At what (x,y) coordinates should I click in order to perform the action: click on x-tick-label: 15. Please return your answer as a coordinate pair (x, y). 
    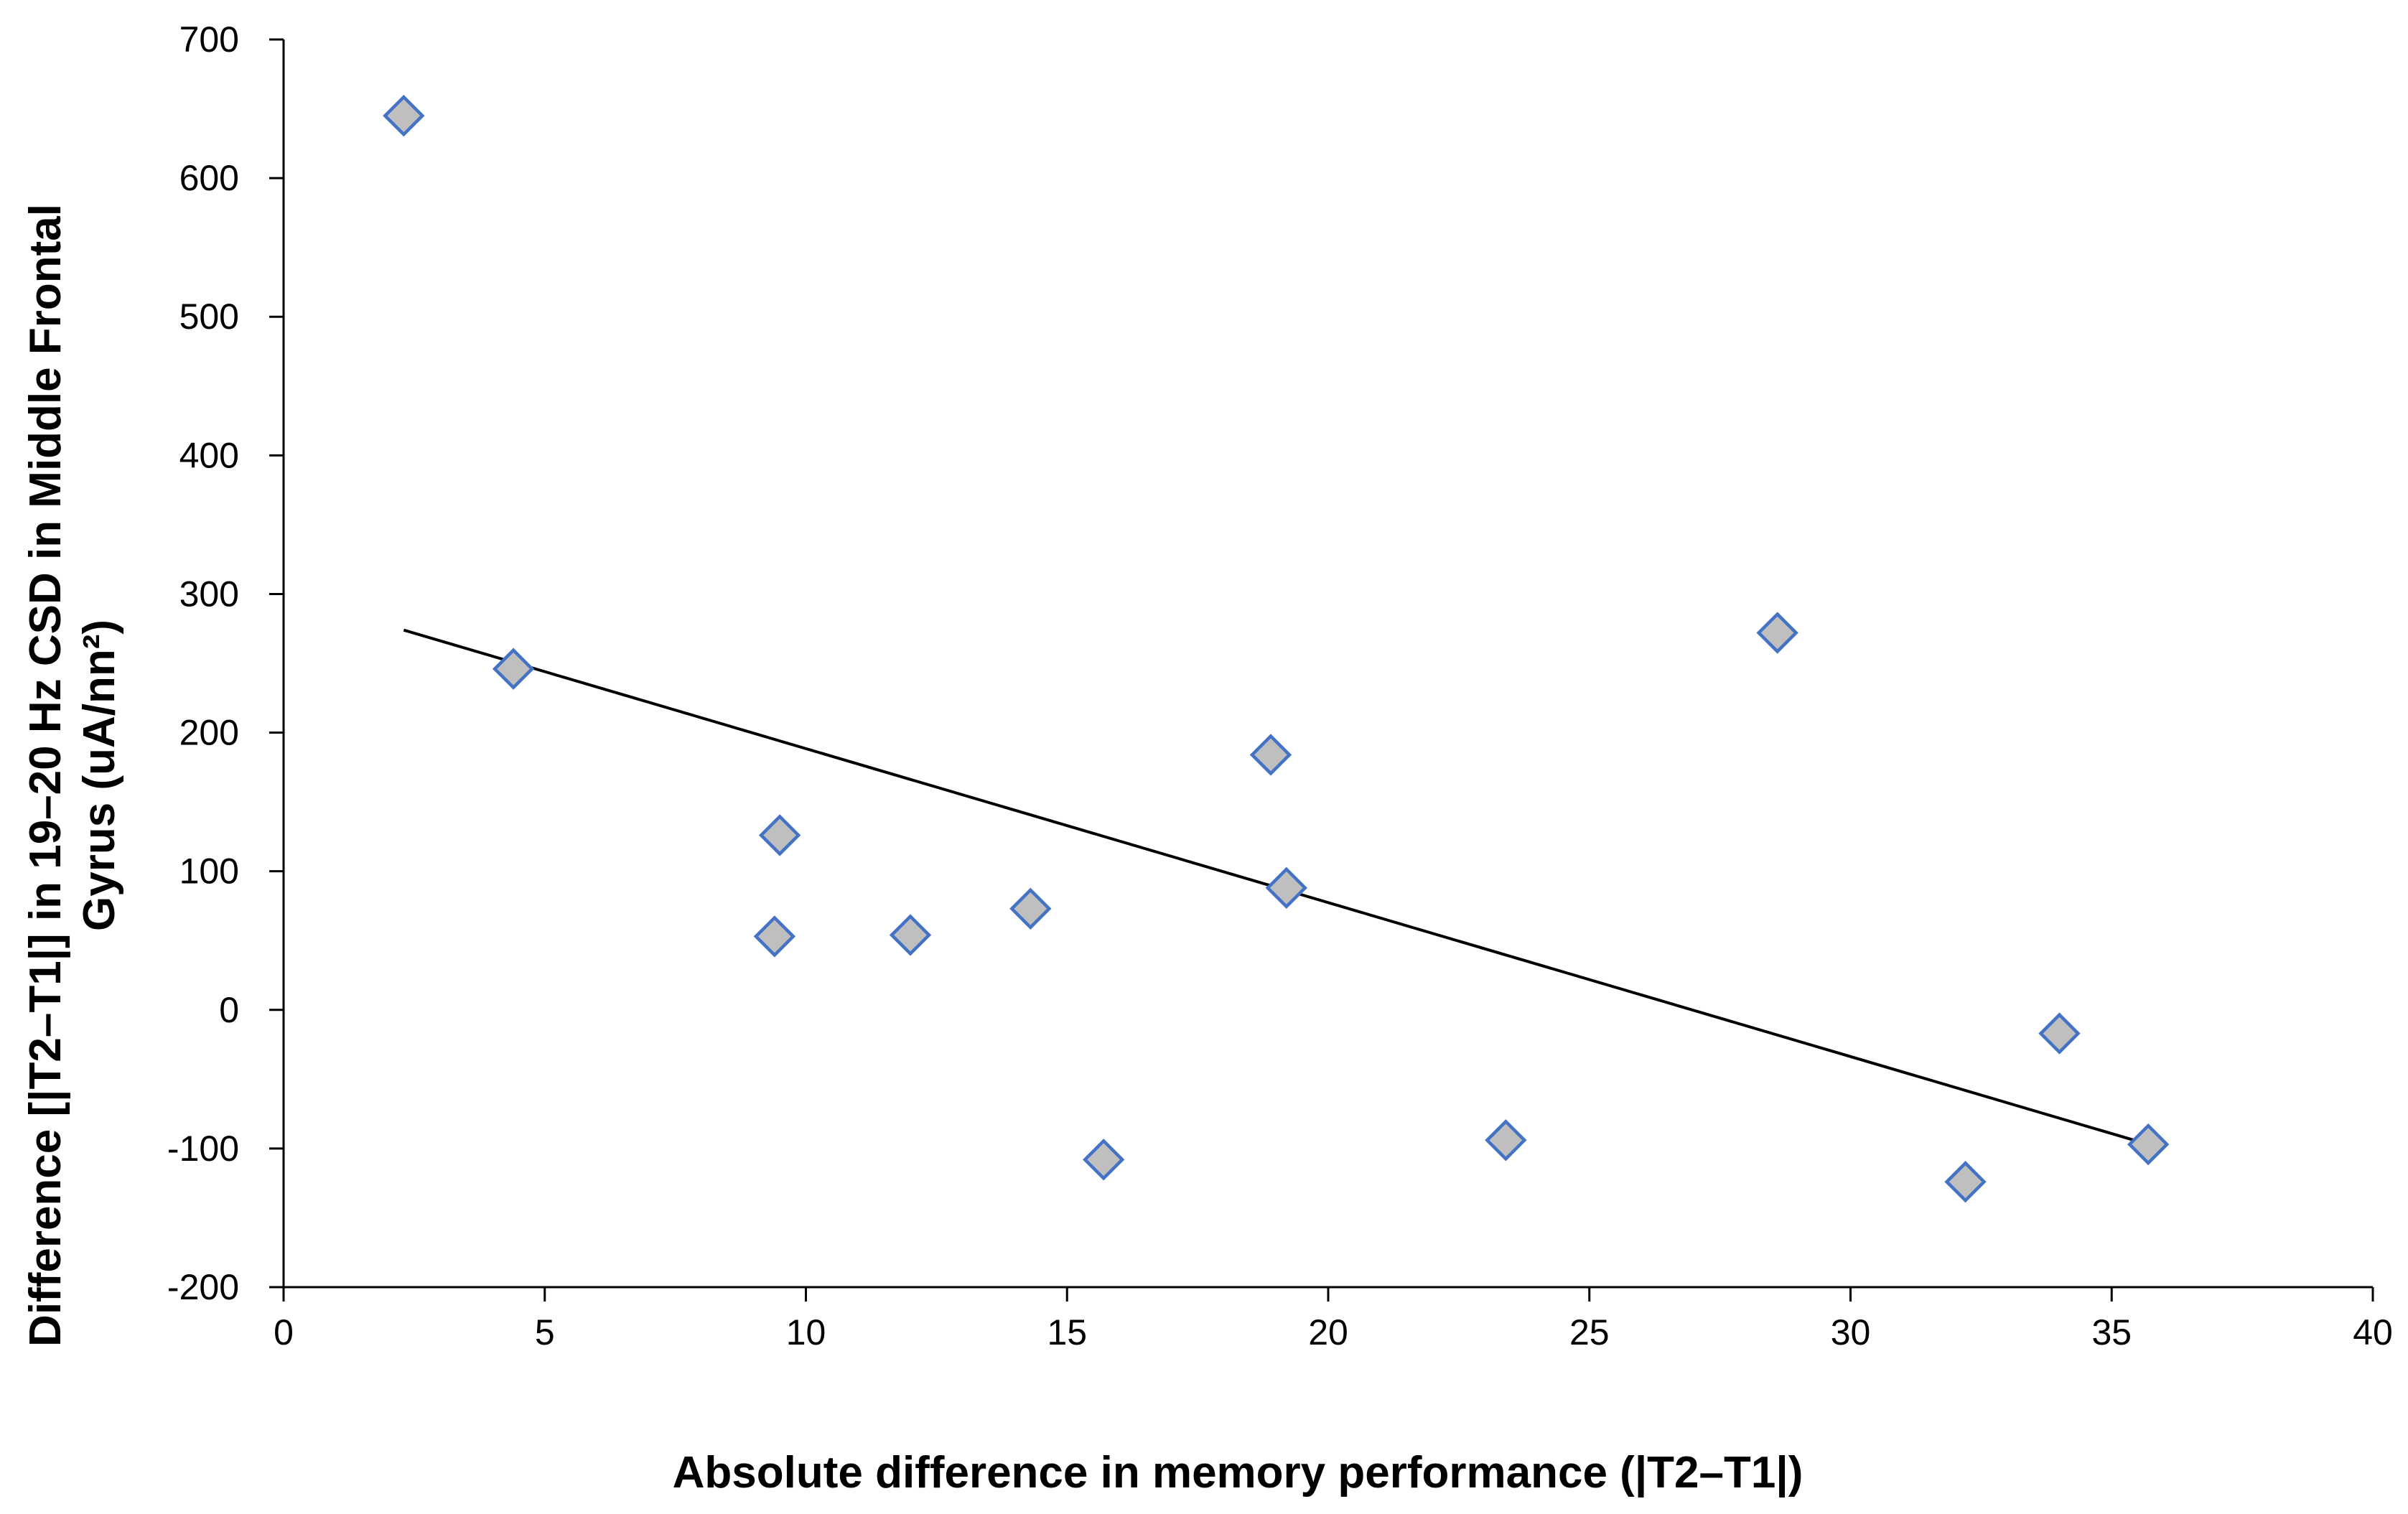
    Looking at the image, I should click on (1067, 1332).